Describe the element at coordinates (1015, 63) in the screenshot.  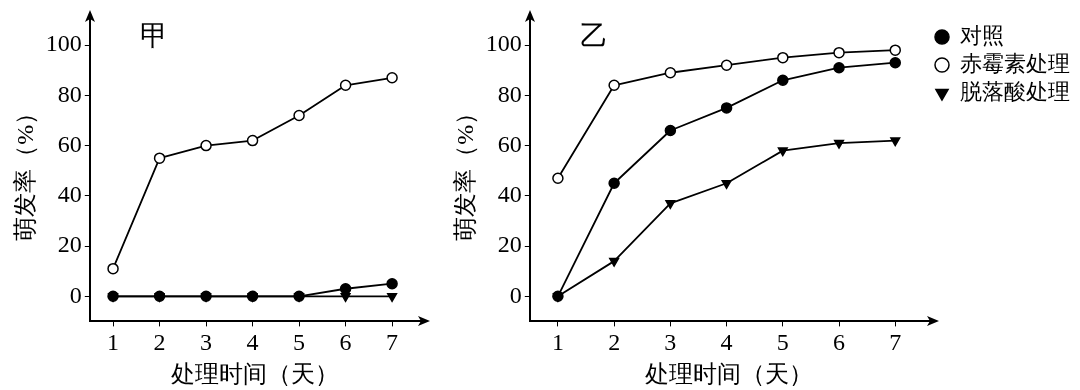
I see `legend-label: 赤霉素处理` at that location.